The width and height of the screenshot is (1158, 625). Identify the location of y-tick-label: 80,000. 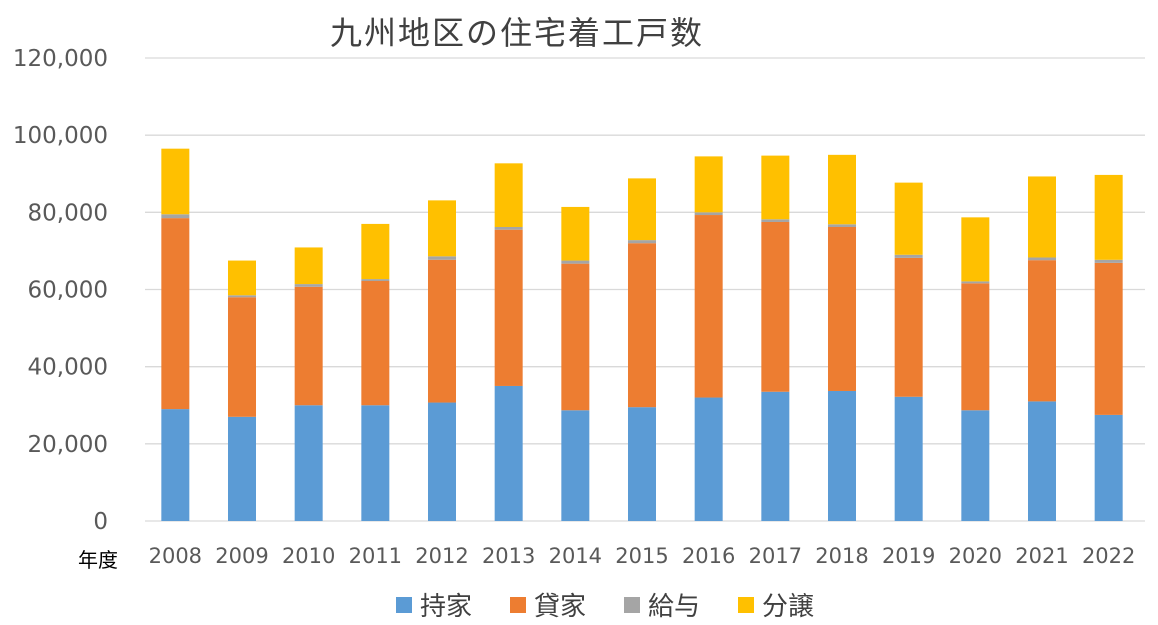
(68, 213).